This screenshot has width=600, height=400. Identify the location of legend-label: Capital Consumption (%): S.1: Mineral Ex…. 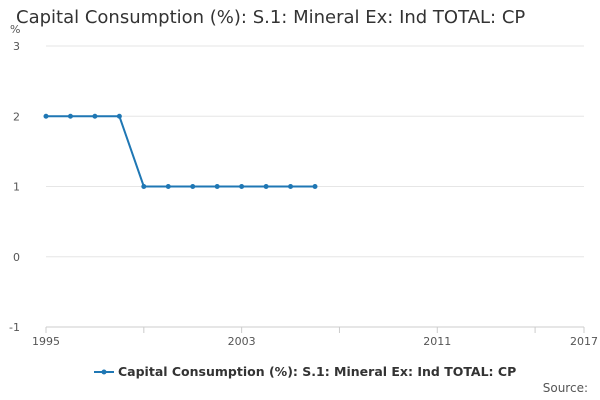
(317, 371).